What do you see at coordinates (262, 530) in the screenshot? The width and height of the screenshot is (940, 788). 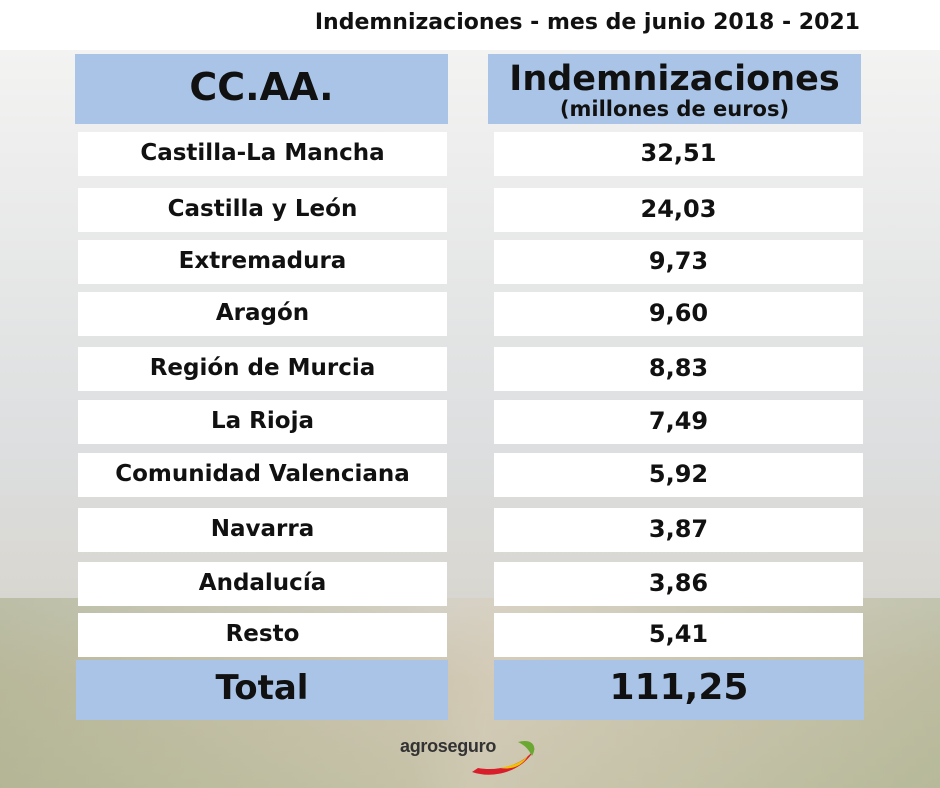 I see `table-row-region: Navarra` at bounding box center [262, 530].